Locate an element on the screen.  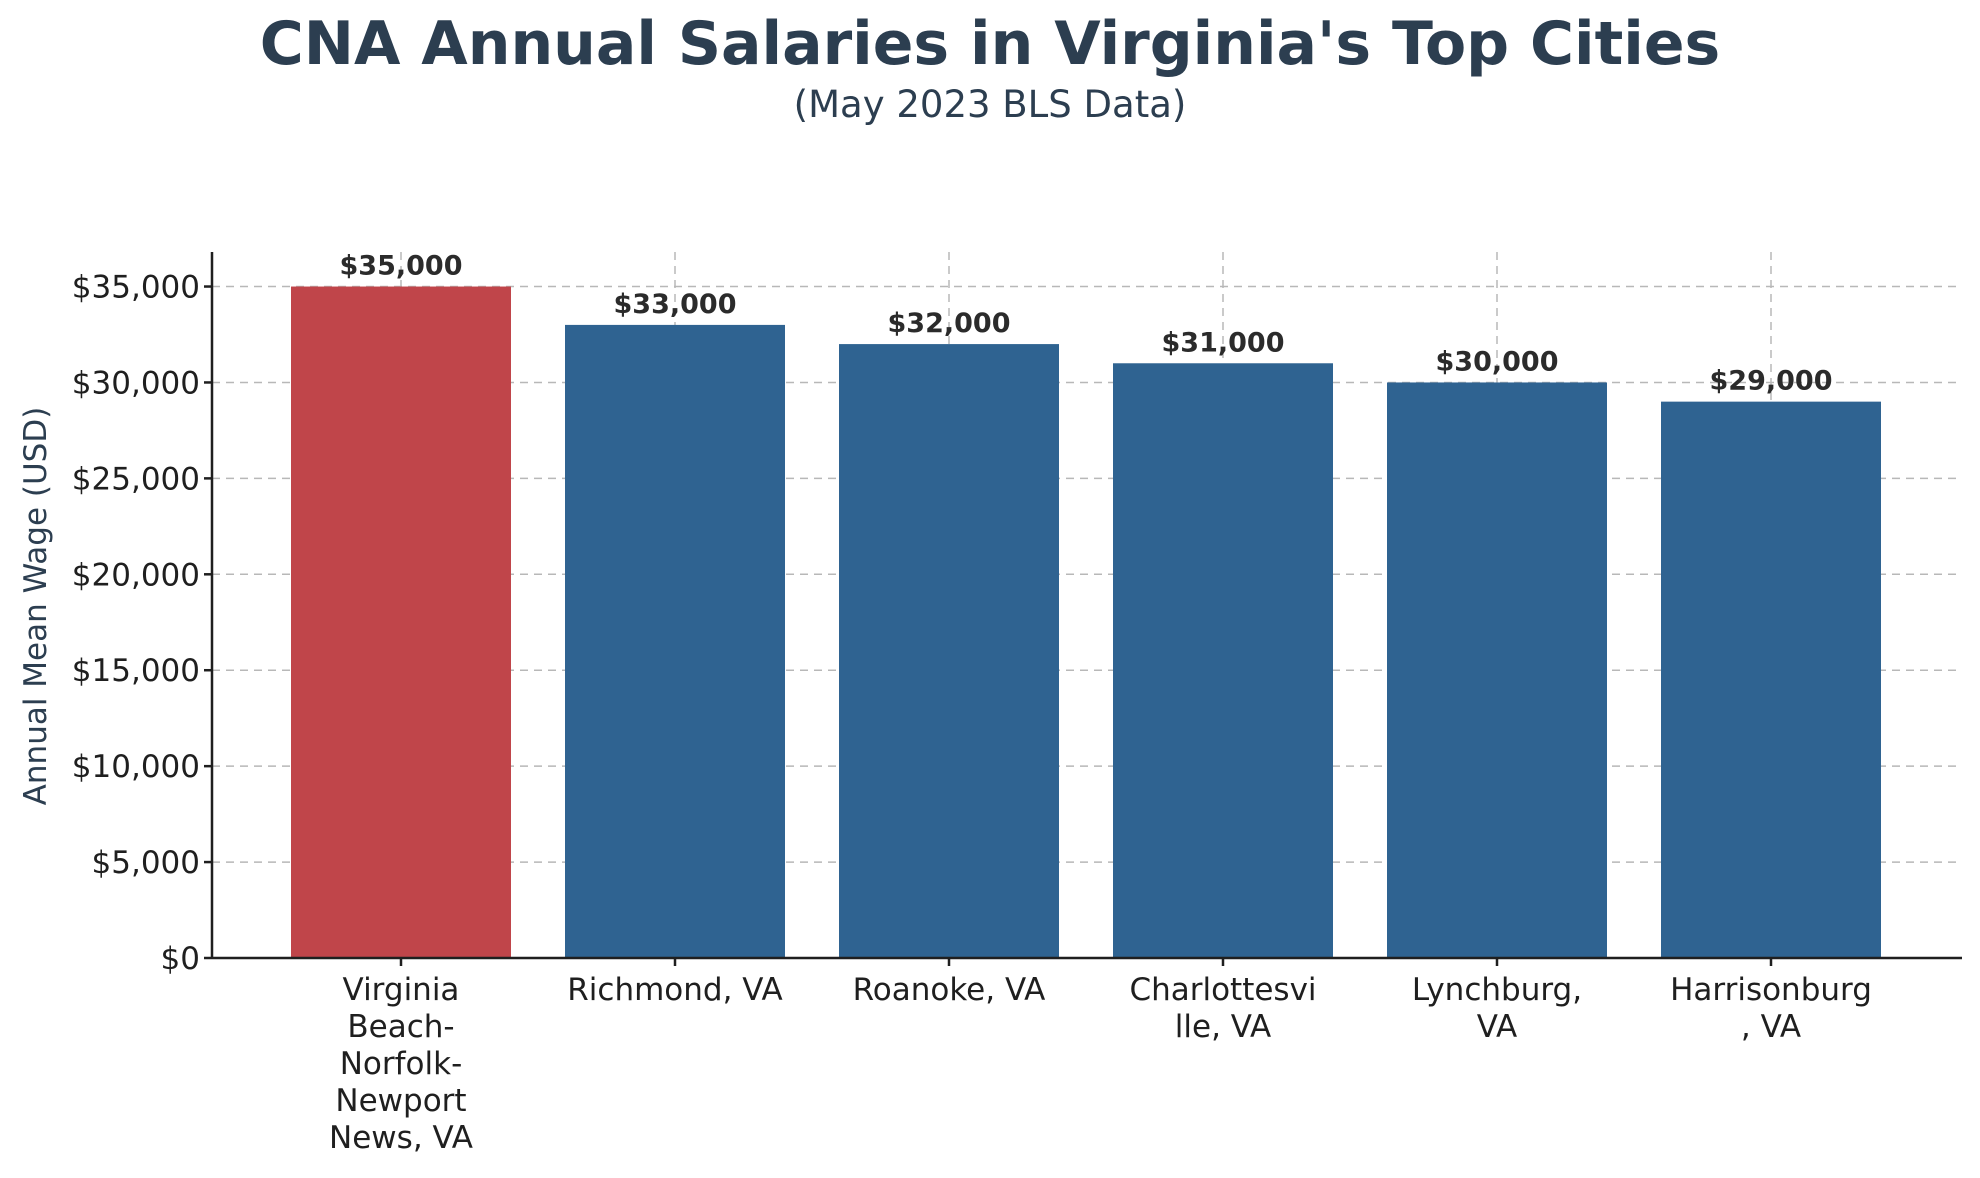
y-tick-label: $35,000 is located at coordinates (136, 288).